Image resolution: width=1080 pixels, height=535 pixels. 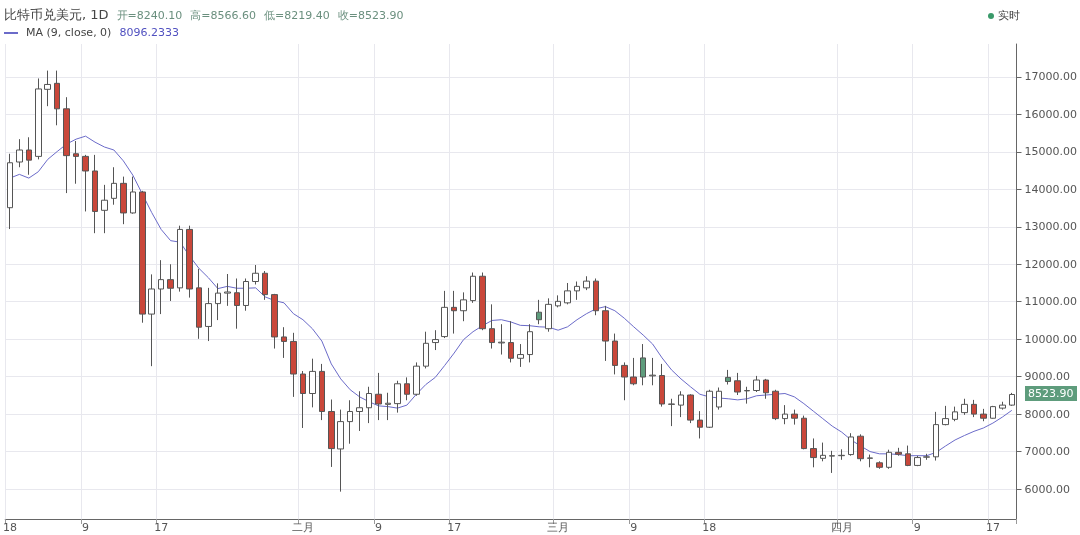 What do you see at coordinates (558, 527) in the screenshot?
I see `x-tick-label: 三月` at bounding box center [558, 527].